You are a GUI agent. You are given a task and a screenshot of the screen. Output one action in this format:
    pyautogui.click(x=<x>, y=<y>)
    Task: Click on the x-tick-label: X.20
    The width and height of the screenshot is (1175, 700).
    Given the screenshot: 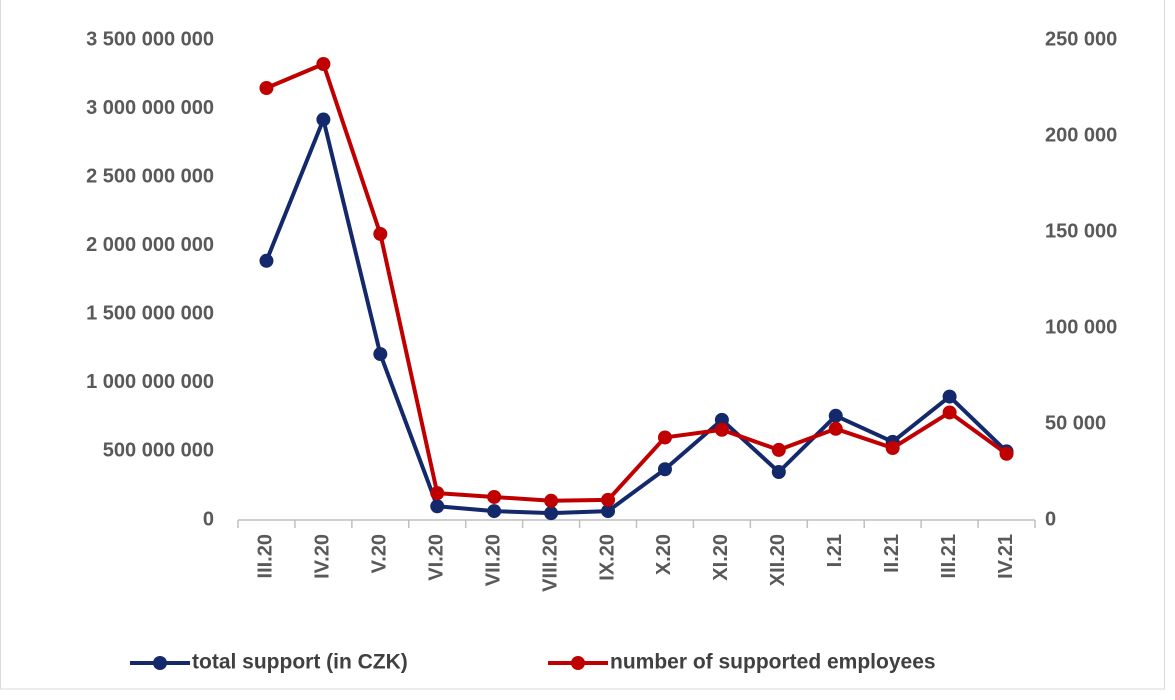 What is the action you would take?
    pyautogui.click(x=664, y=554)
    